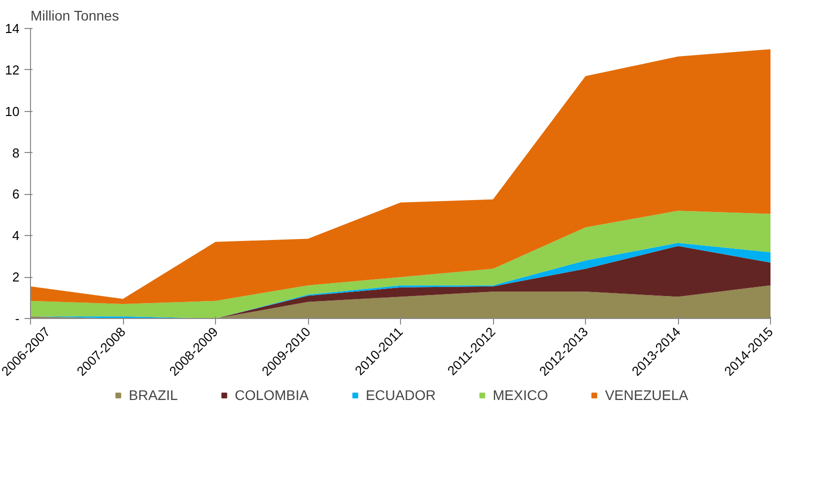  Describe the element at coordinates (16, 152) in the screenshot. I see `y-tick-label: 8` at that location.